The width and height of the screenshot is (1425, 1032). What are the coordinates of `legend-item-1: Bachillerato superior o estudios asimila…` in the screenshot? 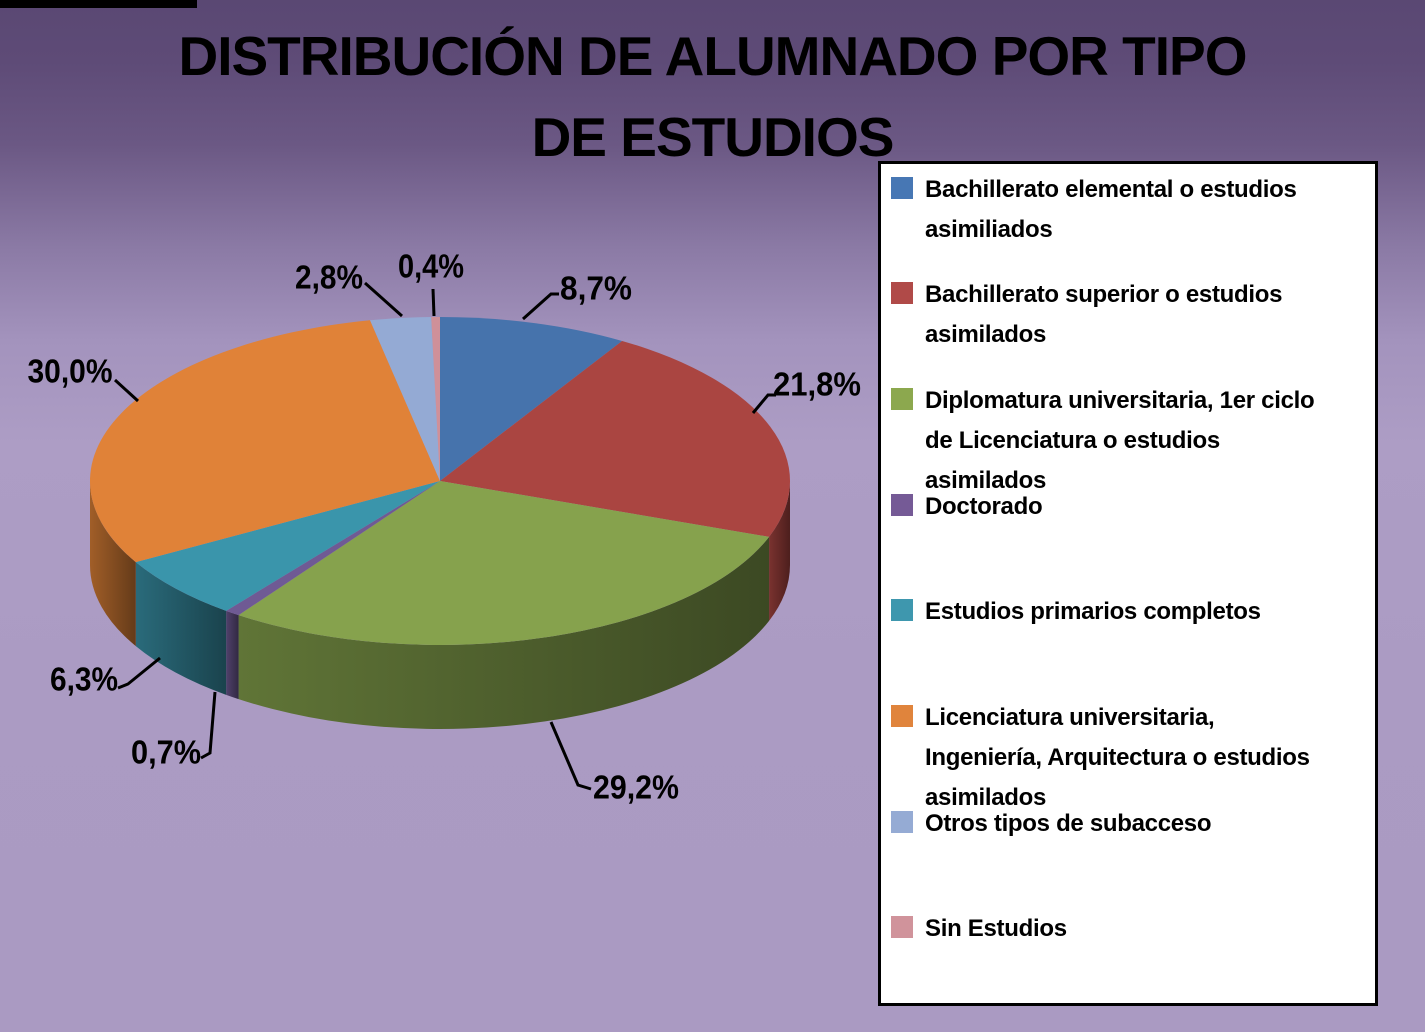 It's located at (1130, 315).